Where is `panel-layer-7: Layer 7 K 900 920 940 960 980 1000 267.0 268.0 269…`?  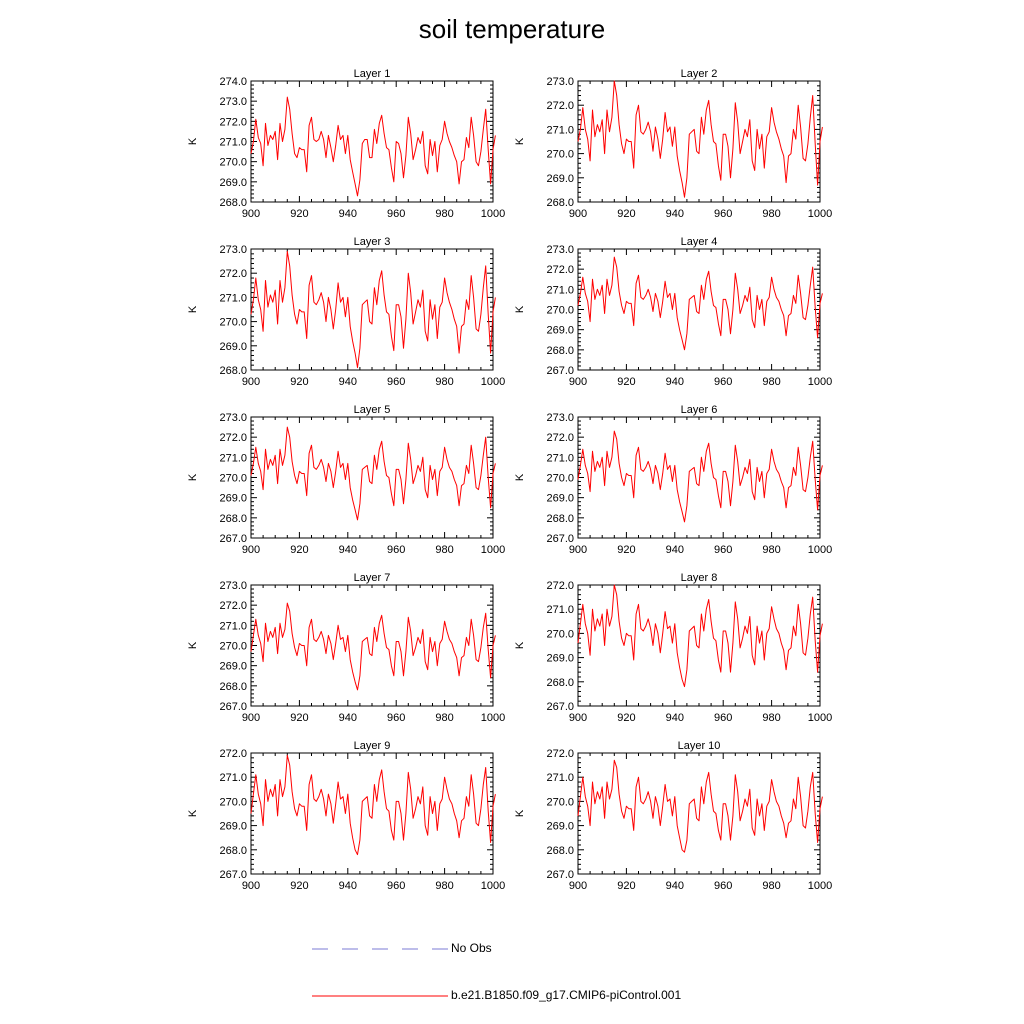
panel-layer-7: Layer 7 K 900 920 940 960 980 1000 267.0 268.0 269… is located at coordinates (346, 648).